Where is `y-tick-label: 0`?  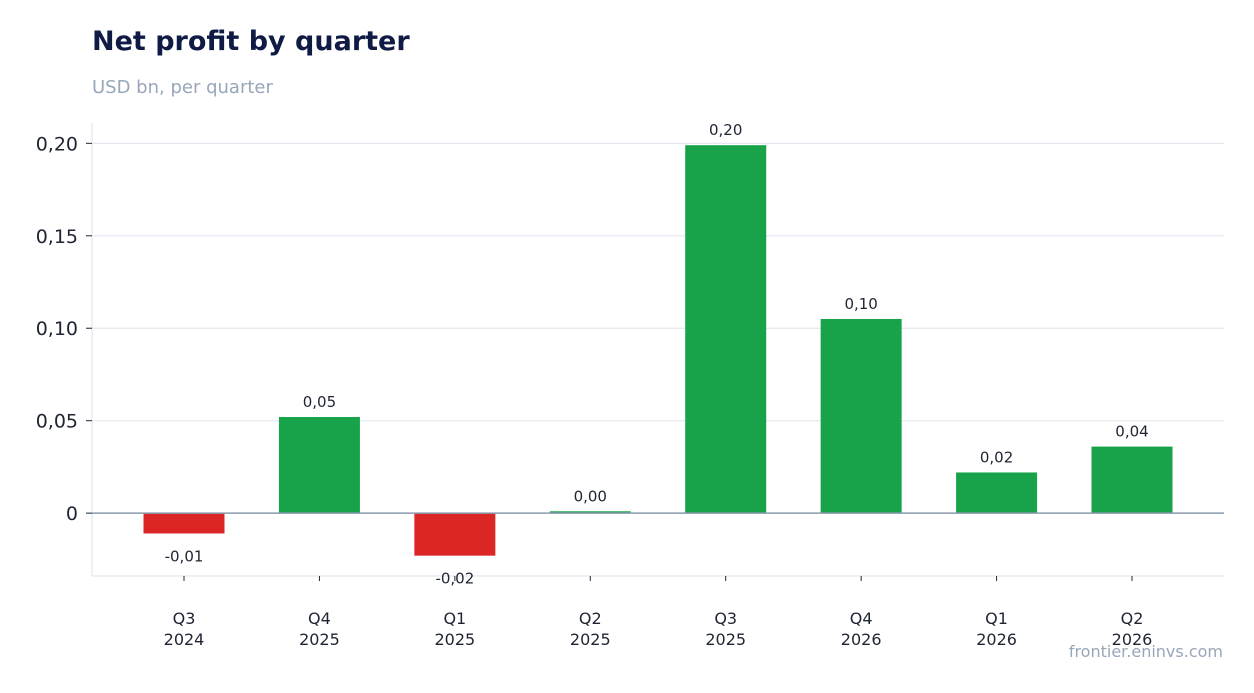 y-tick-label: 0 is located at coordinates (72, 514).